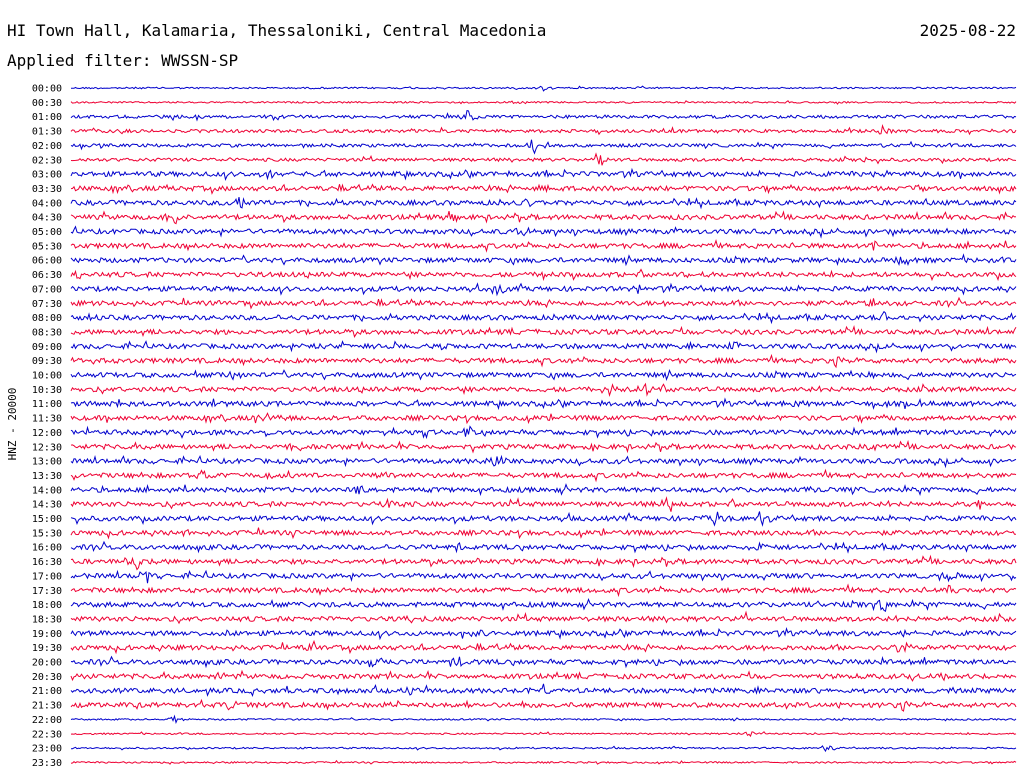 The height and width of the screenshot is (780, 1024). What do you see at coordinates (47, 433) in the screenshot?
I see `time-tick-label: 12:00` at bounding box center [47, 433].